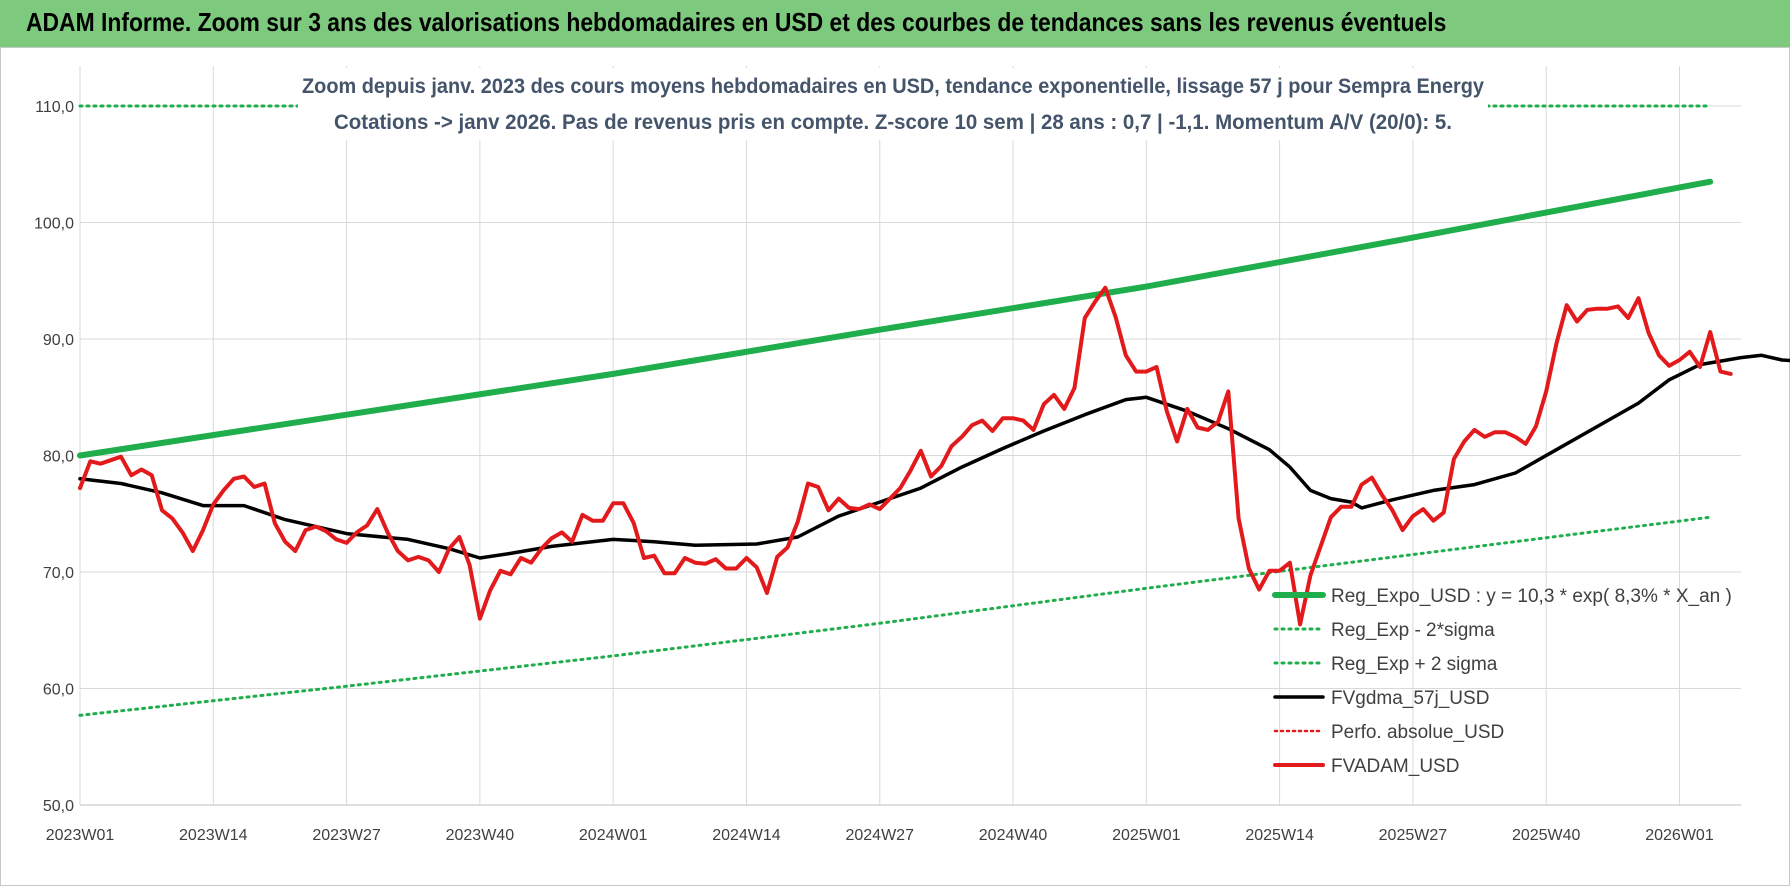  I want to click on x-tick-label: 2025W01, so click(1146, 835).